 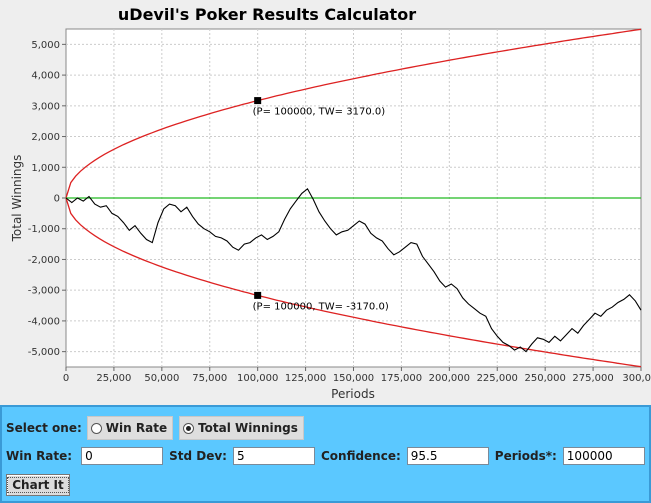 What do you see at coordinates (45, 45) in the screenshot?
I see `y-tick-label: 5,000` at bounding box center [45, 45].